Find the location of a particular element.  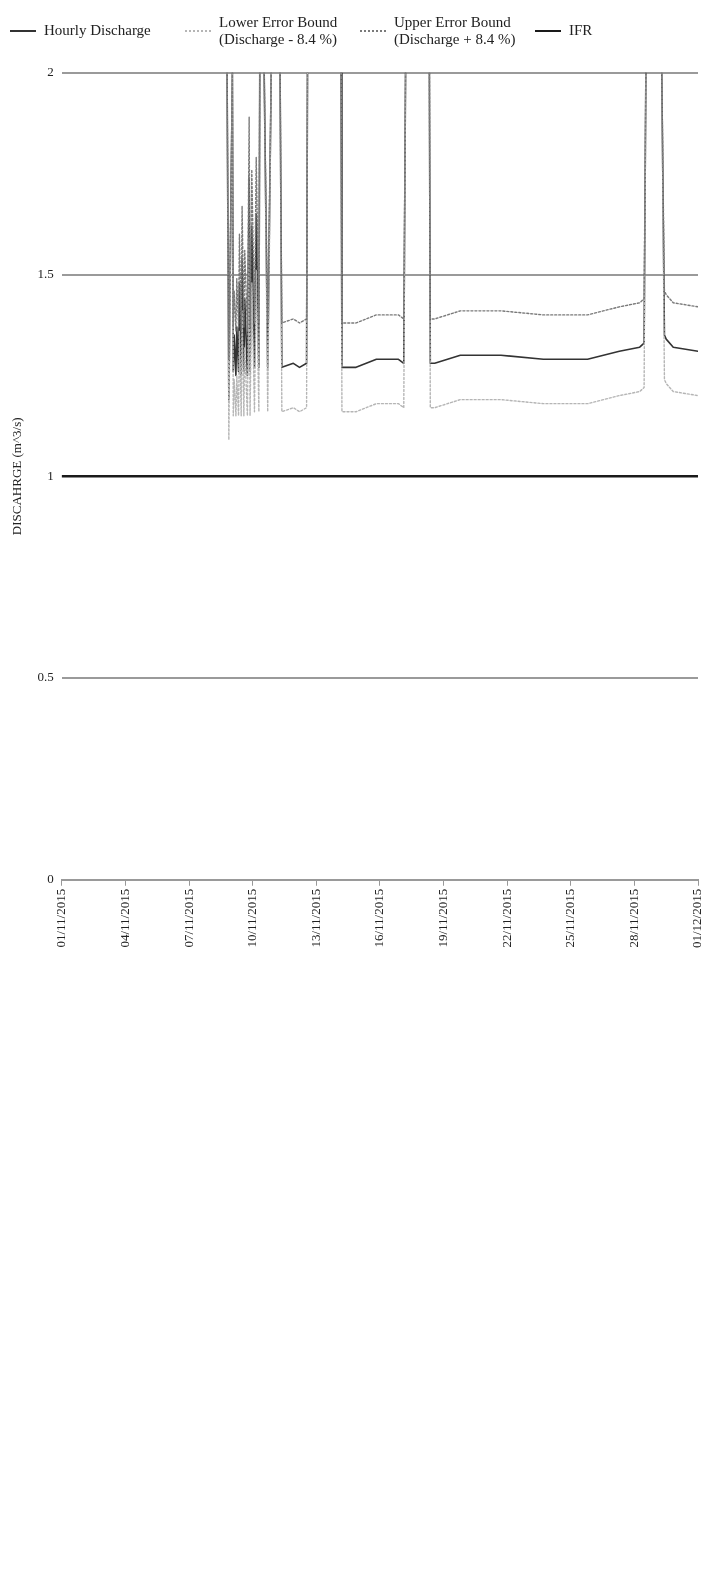

y-axis-title: DISCAHRGE (m^3/s) is located at coordinates (17, 476).